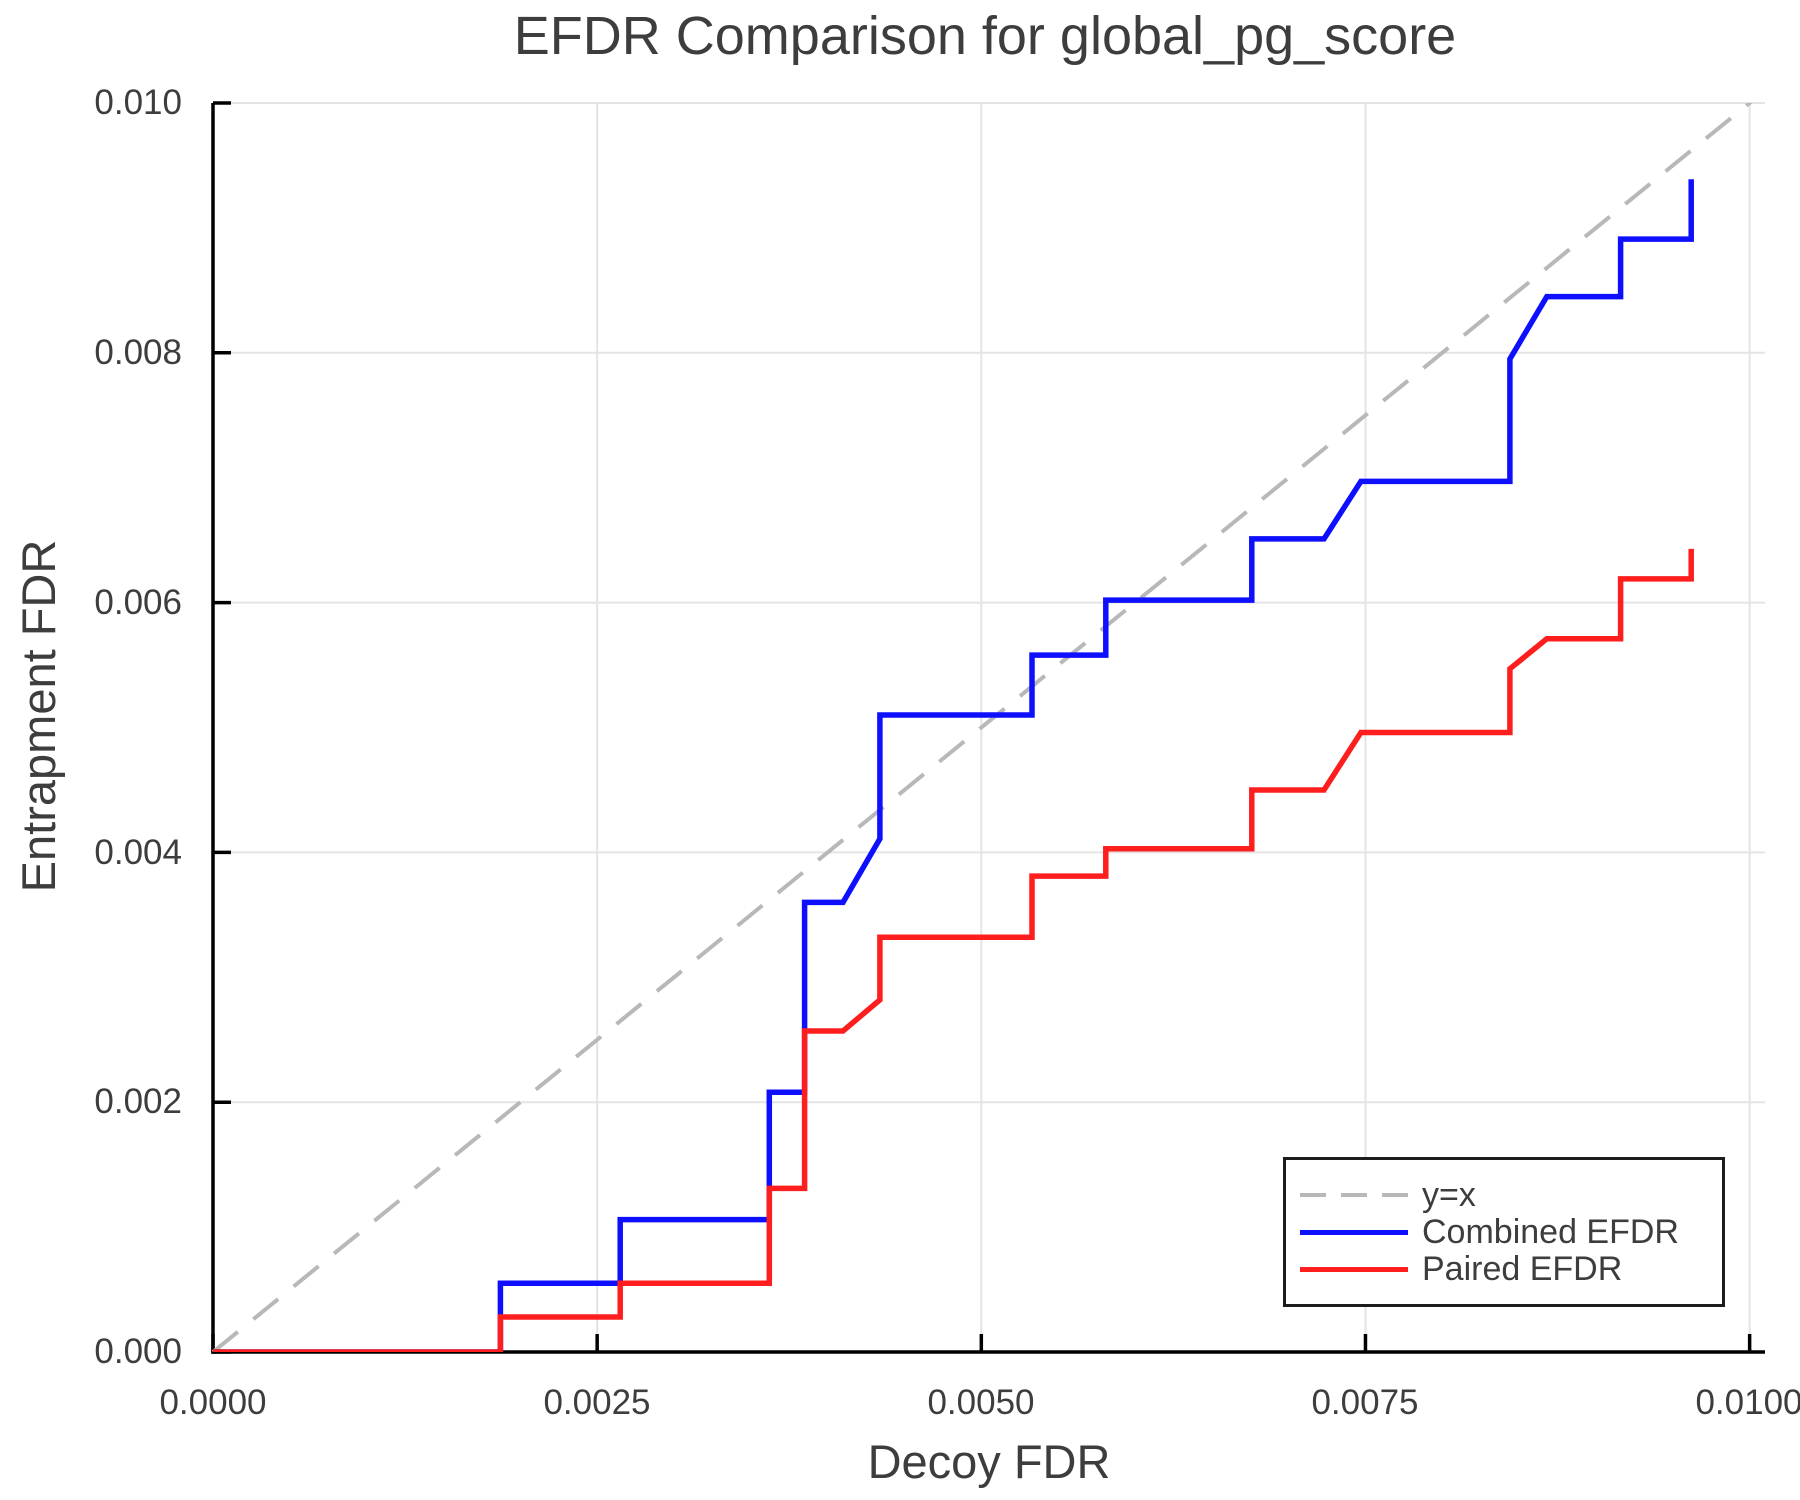  What do you see at coordinates (1449, 1194) in the screenshot?
I see `legend-label-yx: y=x` at bounding box center [1449, 1194].